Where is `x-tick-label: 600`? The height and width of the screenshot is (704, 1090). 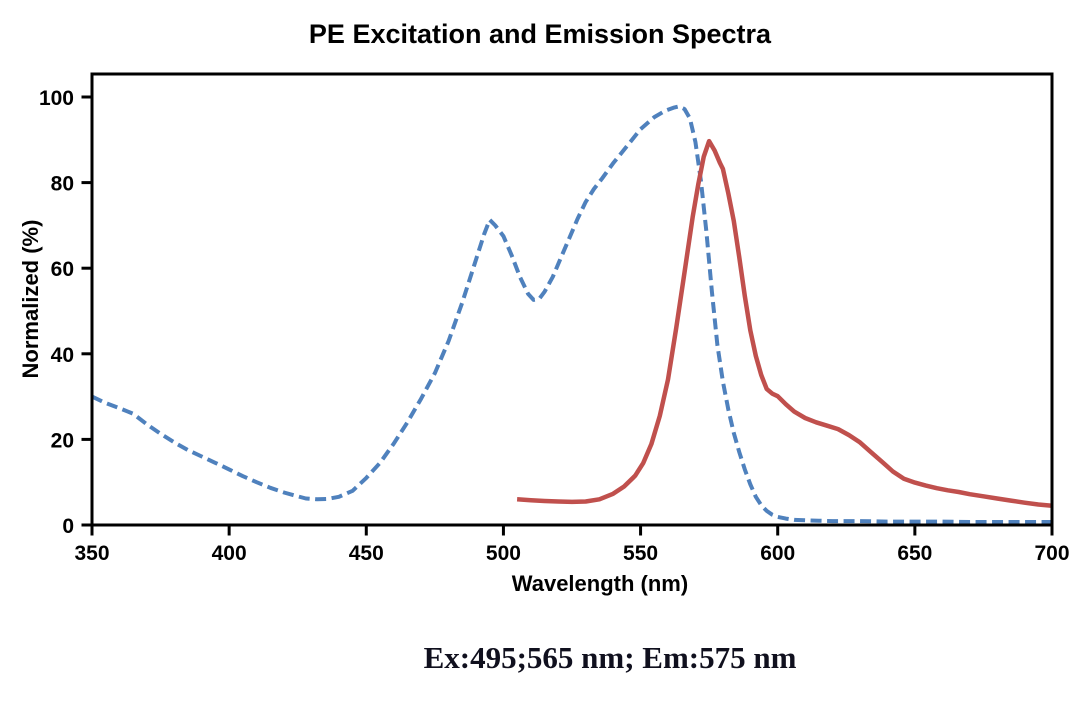
x-tick-label: 600 is located at coordinates (777, 553).